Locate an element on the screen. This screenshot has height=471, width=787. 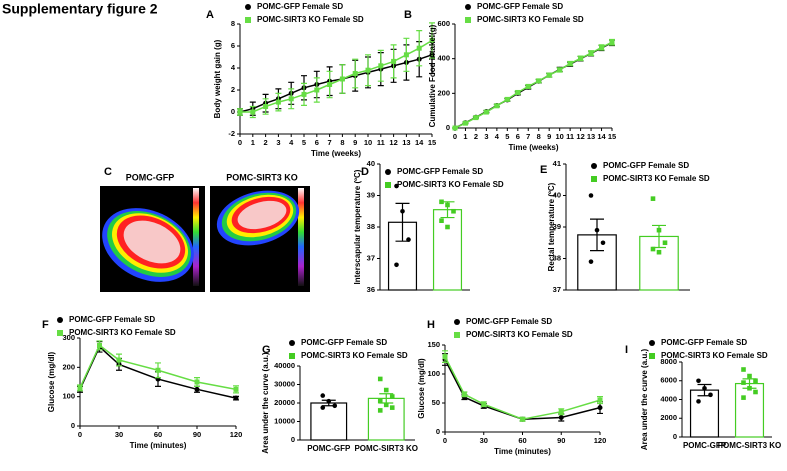
y-tick-label: 400 is located at coordinates (443, 58).